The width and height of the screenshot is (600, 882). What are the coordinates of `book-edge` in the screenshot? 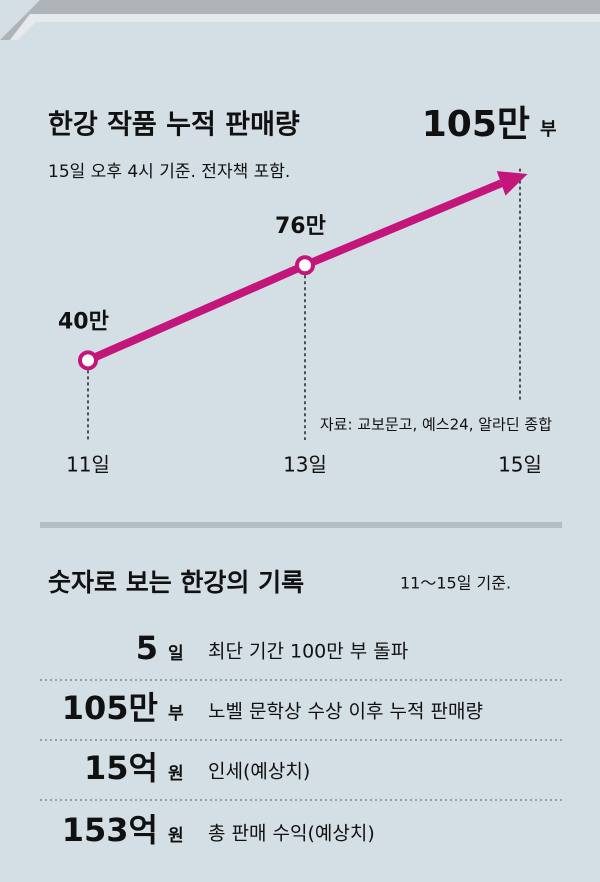 It's located at (300, 20).